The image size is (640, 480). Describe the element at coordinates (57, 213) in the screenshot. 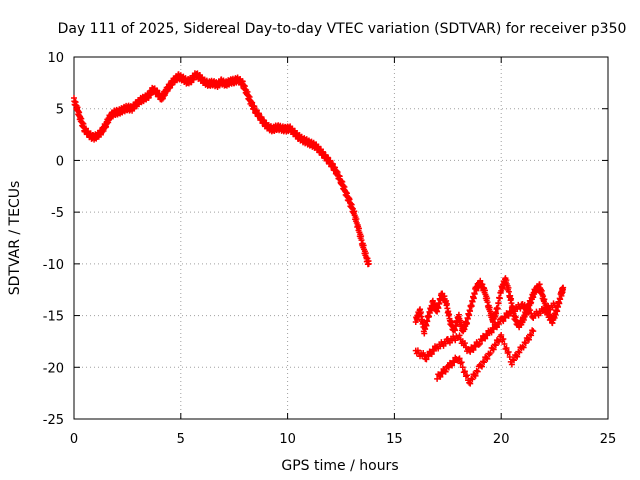

I see `y-tick-label: -5` at that location.